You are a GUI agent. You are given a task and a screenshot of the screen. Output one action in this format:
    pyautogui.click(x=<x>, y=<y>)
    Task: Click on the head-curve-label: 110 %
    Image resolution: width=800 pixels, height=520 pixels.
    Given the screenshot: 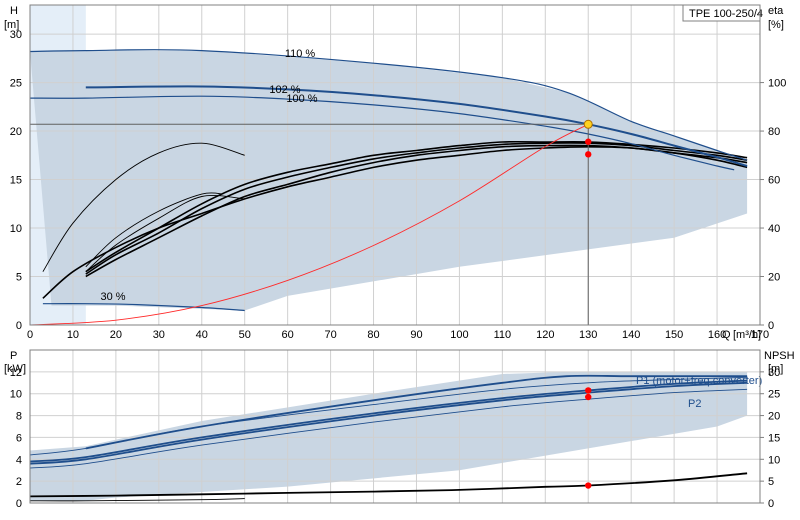 What is the action you would take?
    pyautogui.click(x=300, y=54)
    